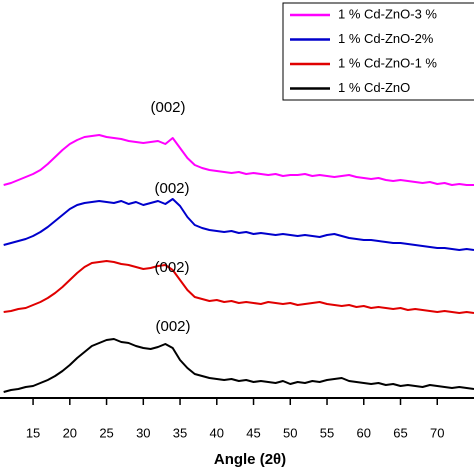  What do you see at coordinates (250, 459) in the screenshot?
I see `x-axis-label: Angle (2θ)` at bounding box center [250, 459].